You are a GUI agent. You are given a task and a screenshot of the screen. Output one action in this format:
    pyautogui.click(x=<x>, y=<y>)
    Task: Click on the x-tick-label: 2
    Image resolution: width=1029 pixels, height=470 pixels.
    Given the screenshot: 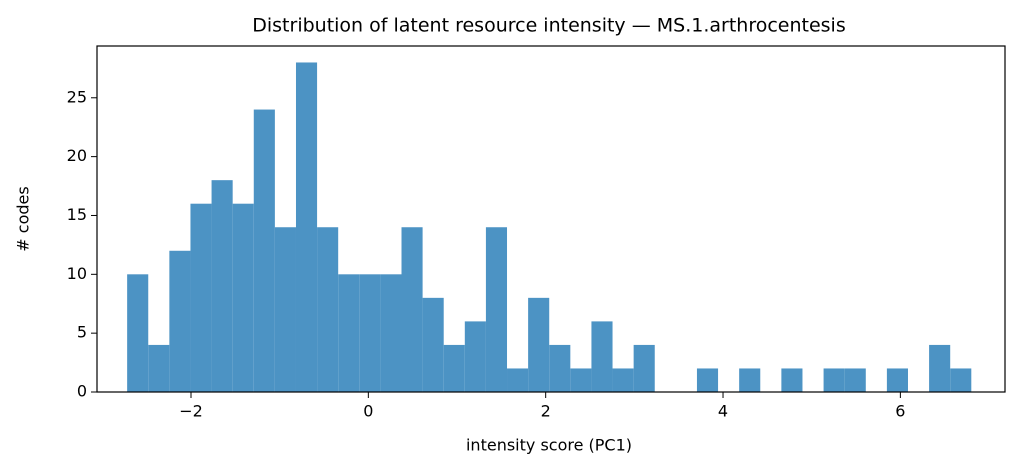 What is the action you would take?
    pyautogui.click(x=546, y=411)
    